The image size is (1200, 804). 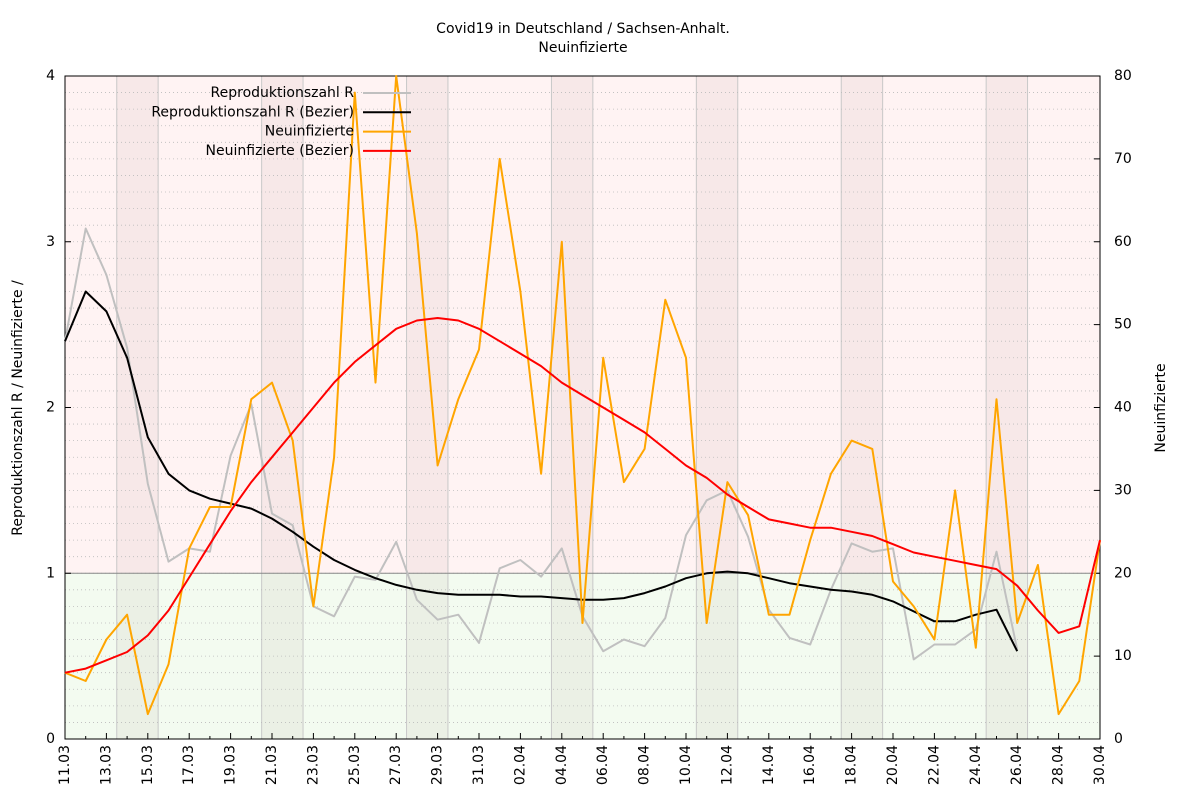 I want to click on x-tick-label: 20.04, so click(x=893, y=765).